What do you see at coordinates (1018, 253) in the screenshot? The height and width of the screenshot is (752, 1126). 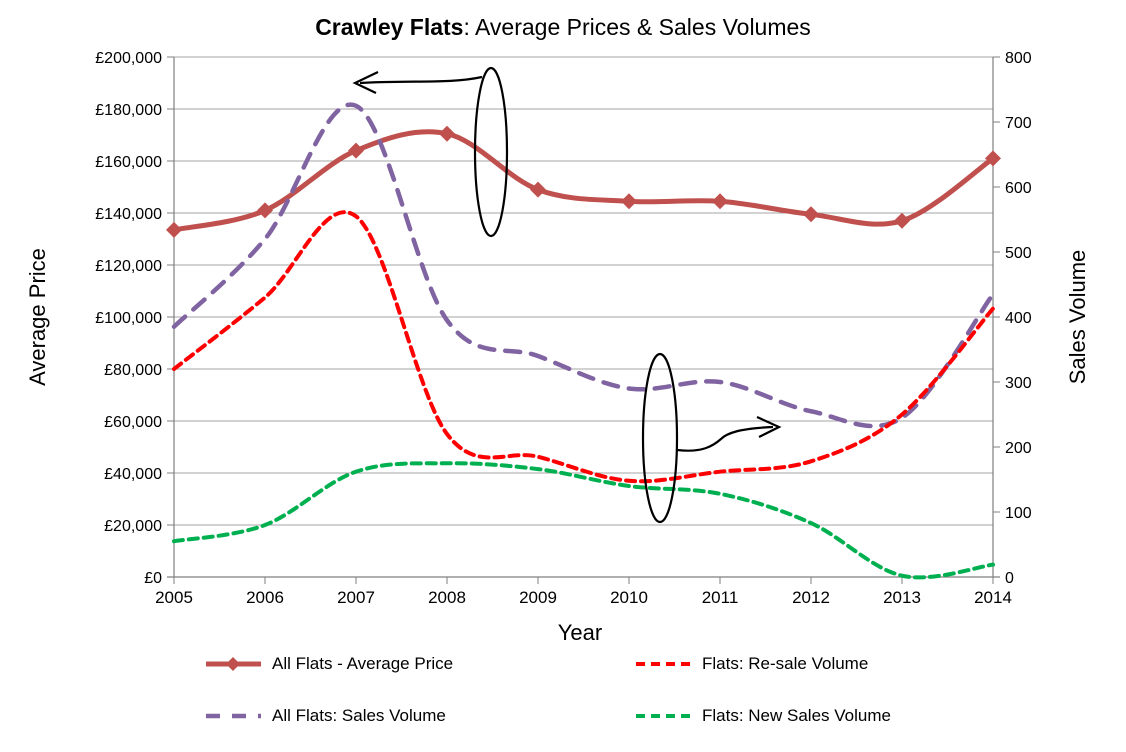 I see `right-axis-tick-label: 500` at bounding box center [1018, 253].